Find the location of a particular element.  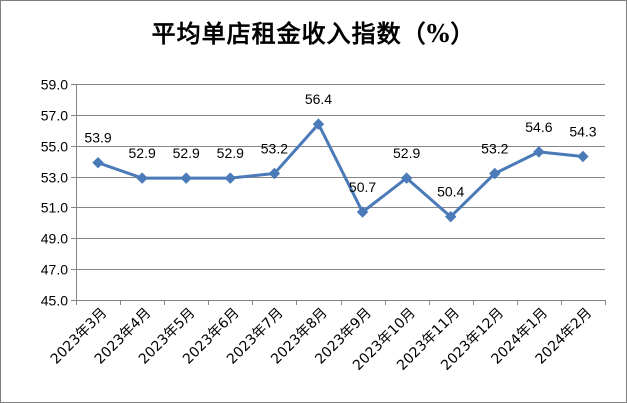

data-label: 53.9 is located at coordinates (97, 138).